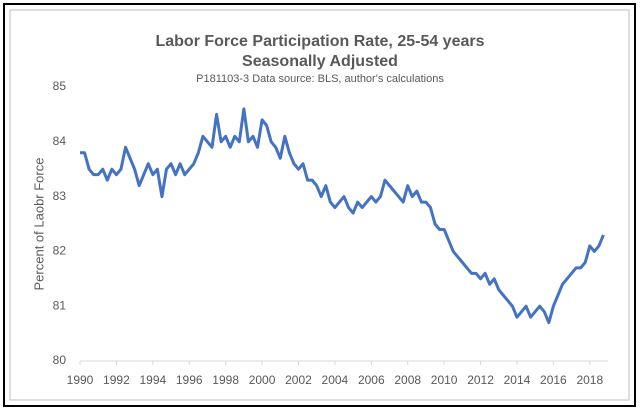 The height and width of the screenshot is (417, 640). What do you see at coordinates (60, 305) in the screenshot?
I see `y-tick-label: 81` at bounding box center [60, 305].